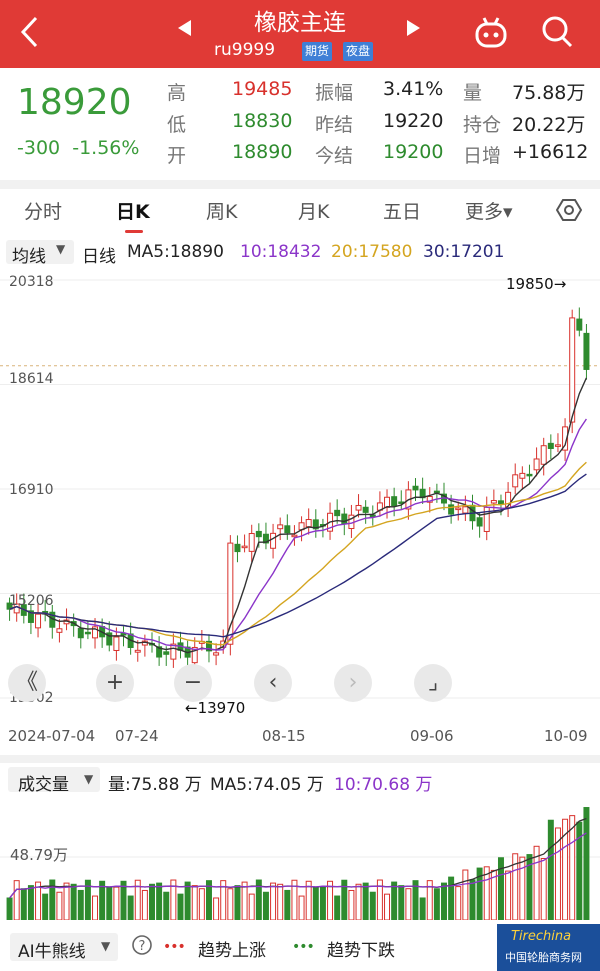 Image resolution: width=600 pixels, height=971 pixels. Describe the element at coordinates (549, 93) in the screenshot. I see `vol-value: 75.88万` at that location.